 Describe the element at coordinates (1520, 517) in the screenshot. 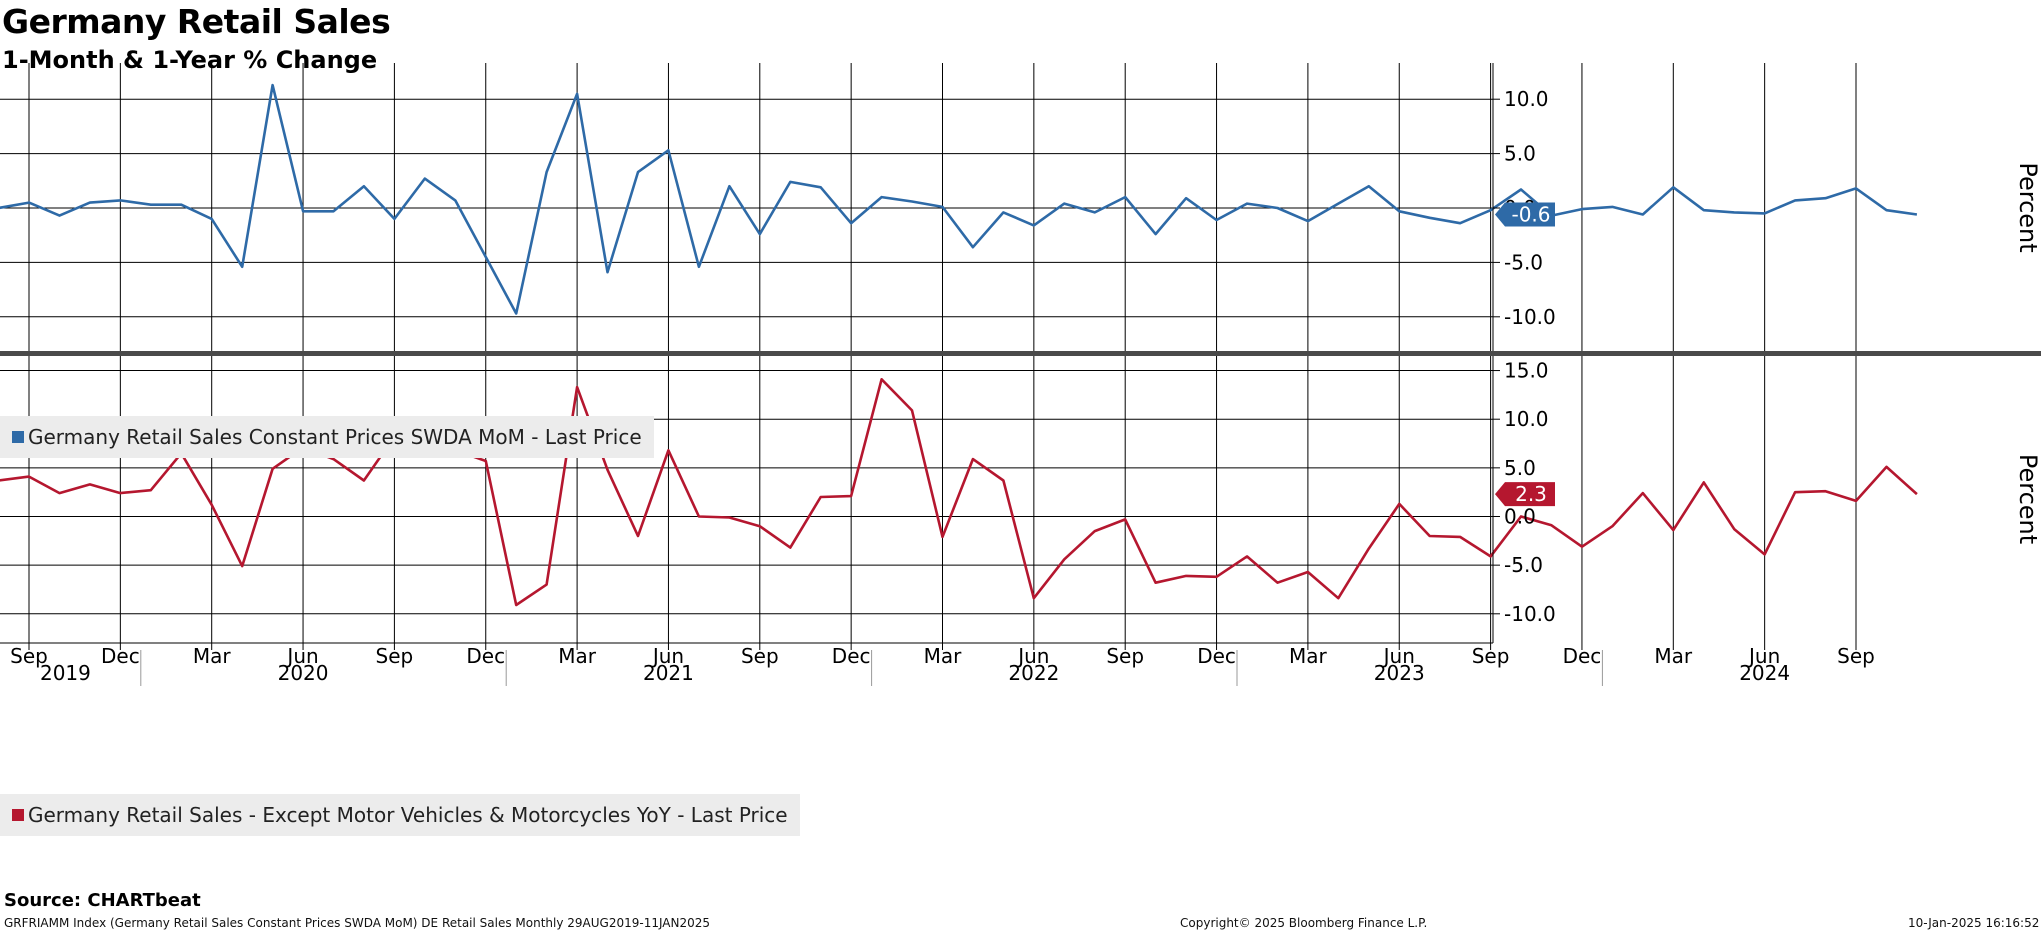

I see `y-tick-label: 0.0` at that location.